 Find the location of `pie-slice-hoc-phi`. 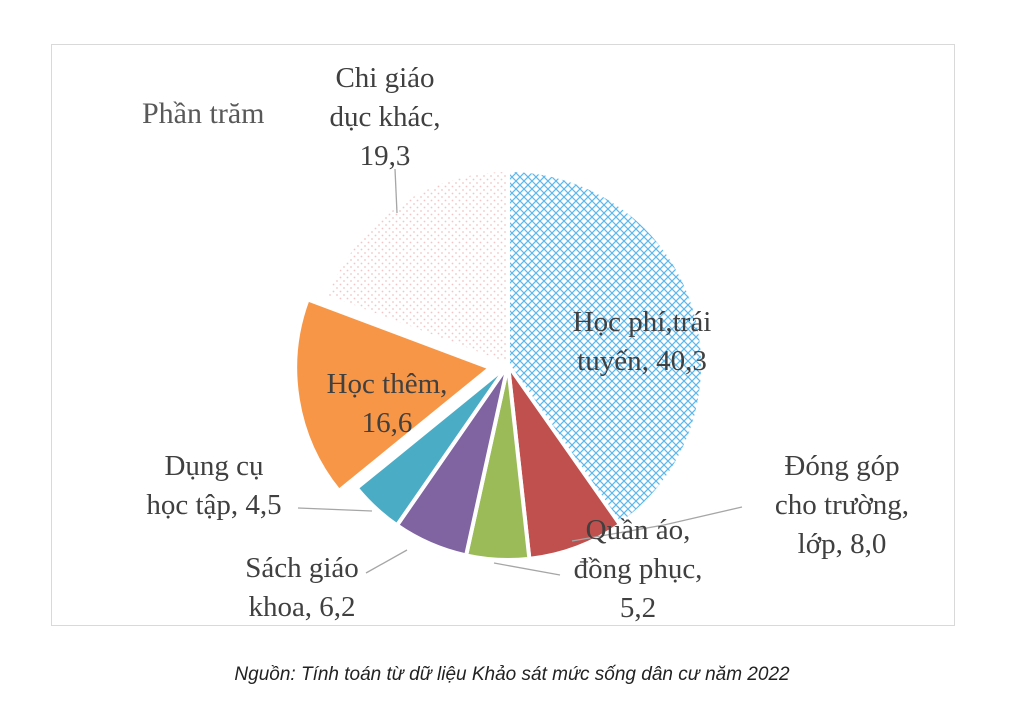

pie-slice-hoc-phi is located at coordinates (605, 347).